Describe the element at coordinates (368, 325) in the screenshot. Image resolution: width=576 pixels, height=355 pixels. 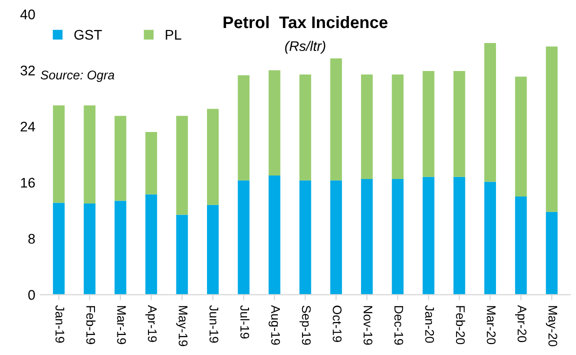
I see `x-tick-label: Nov-19` at that location.